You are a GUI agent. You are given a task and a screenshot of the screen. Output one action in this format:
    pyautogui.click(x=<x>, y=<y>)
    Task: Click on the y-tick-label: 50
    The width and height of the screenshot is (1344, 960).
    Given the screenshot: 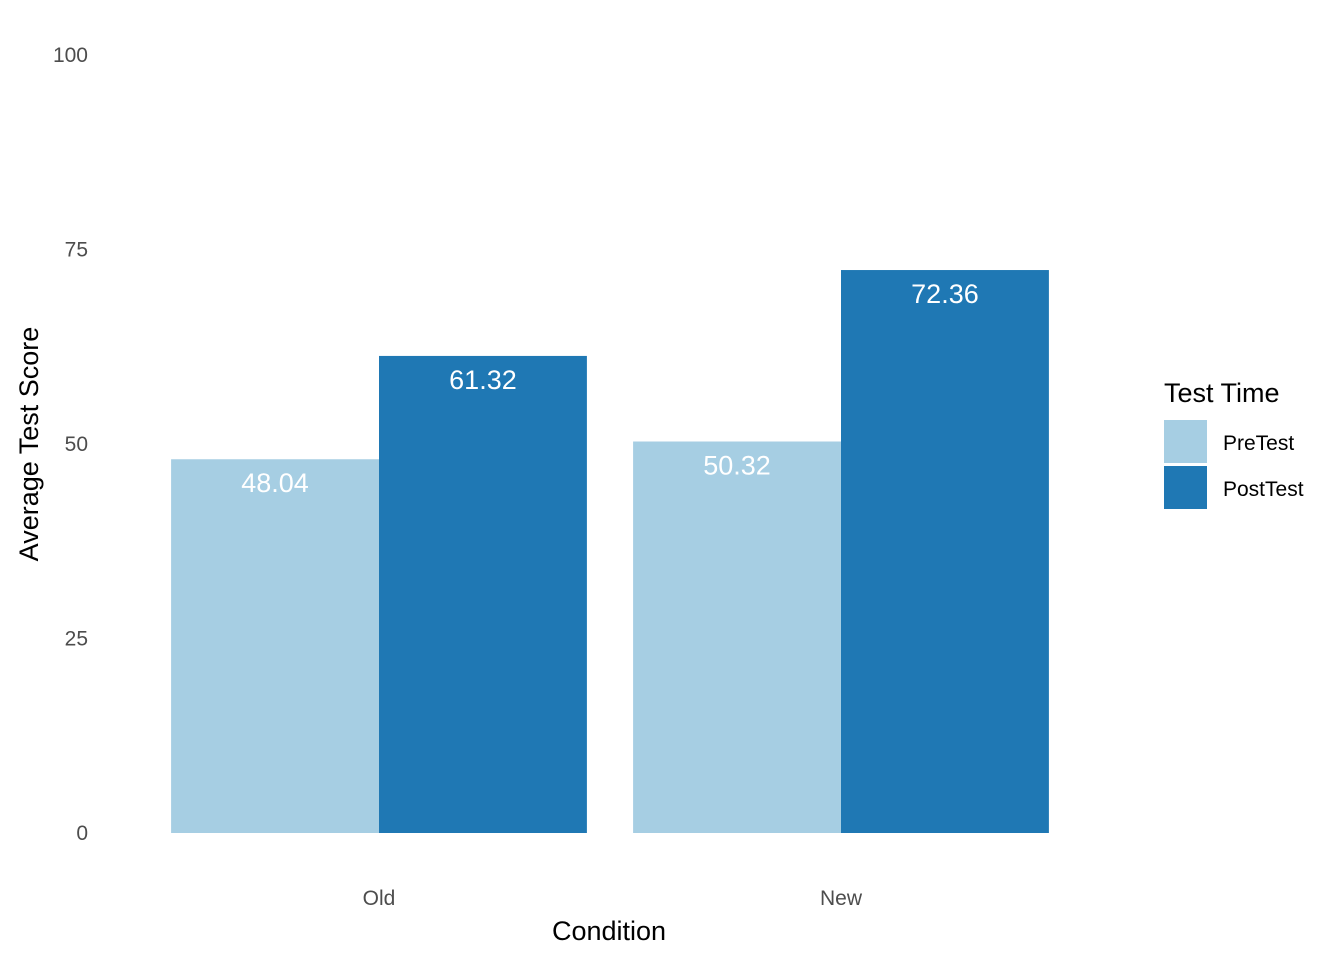 What is the action you would take?
    pyautogui.click(x=76, y=444)
    